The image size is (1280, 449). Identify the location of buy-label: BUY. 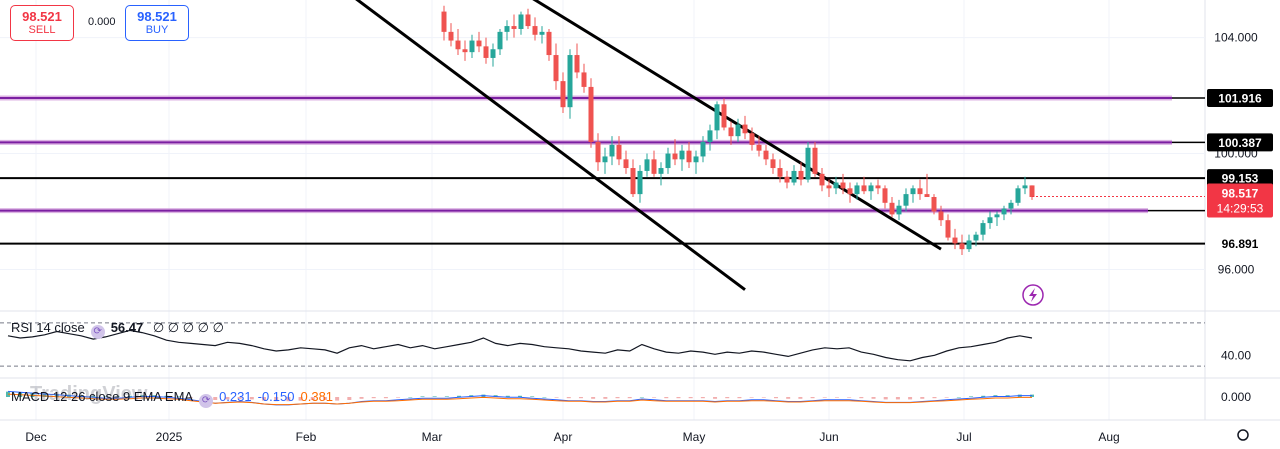
(157, 30).